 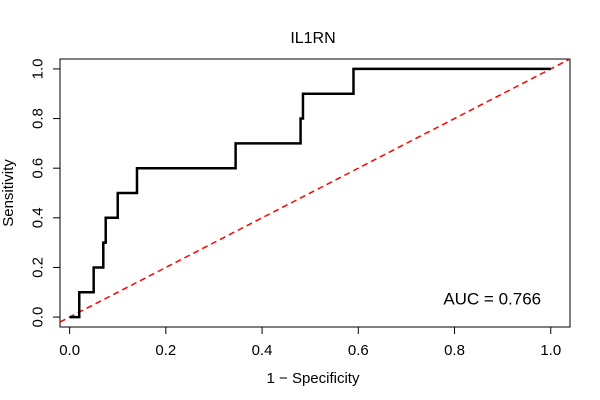 I want to click on y-tick-label: 0.4, so click(x=38, y=217).